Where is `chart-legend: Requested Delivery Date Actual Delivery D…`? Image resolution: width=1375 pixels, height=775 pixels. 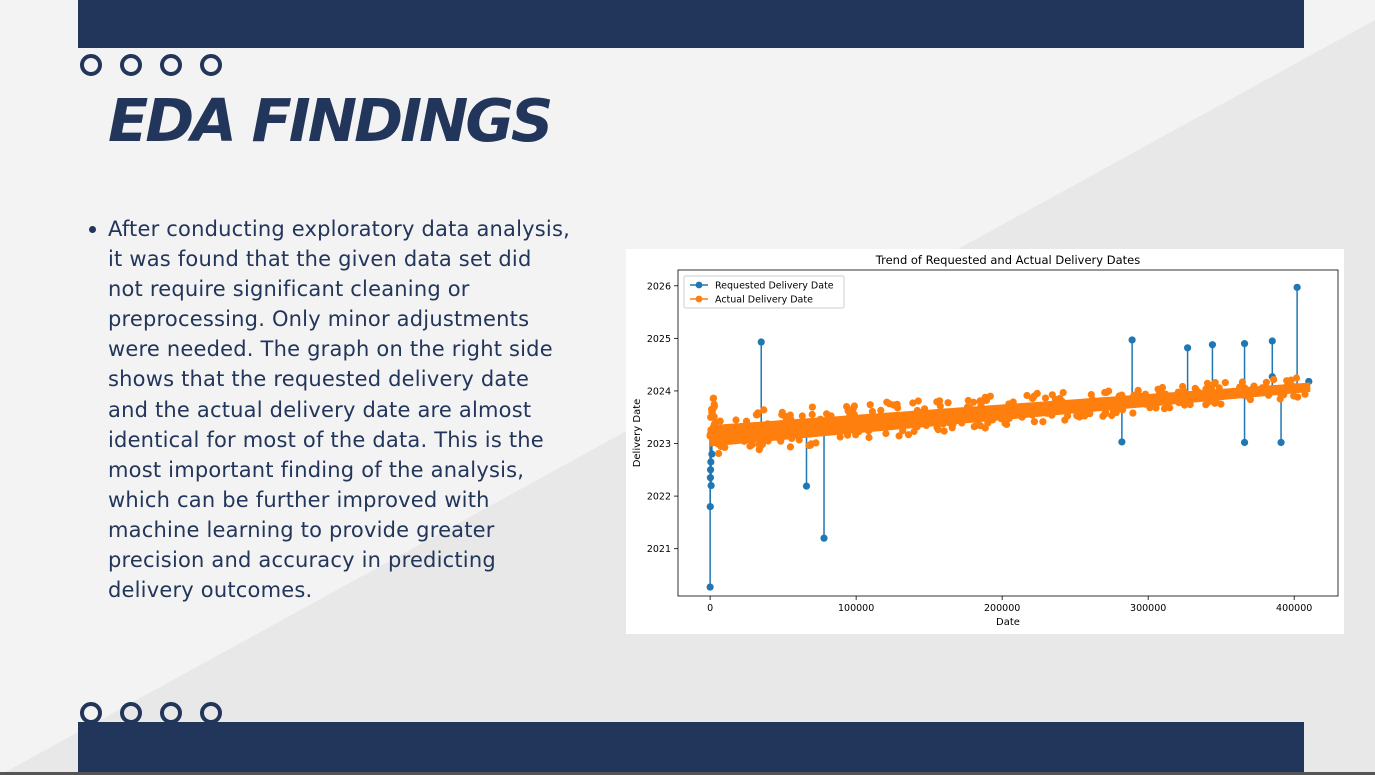
chart-legend: Requested Delivery Date Actual Delivery D… is located at coordinates (764, 292).